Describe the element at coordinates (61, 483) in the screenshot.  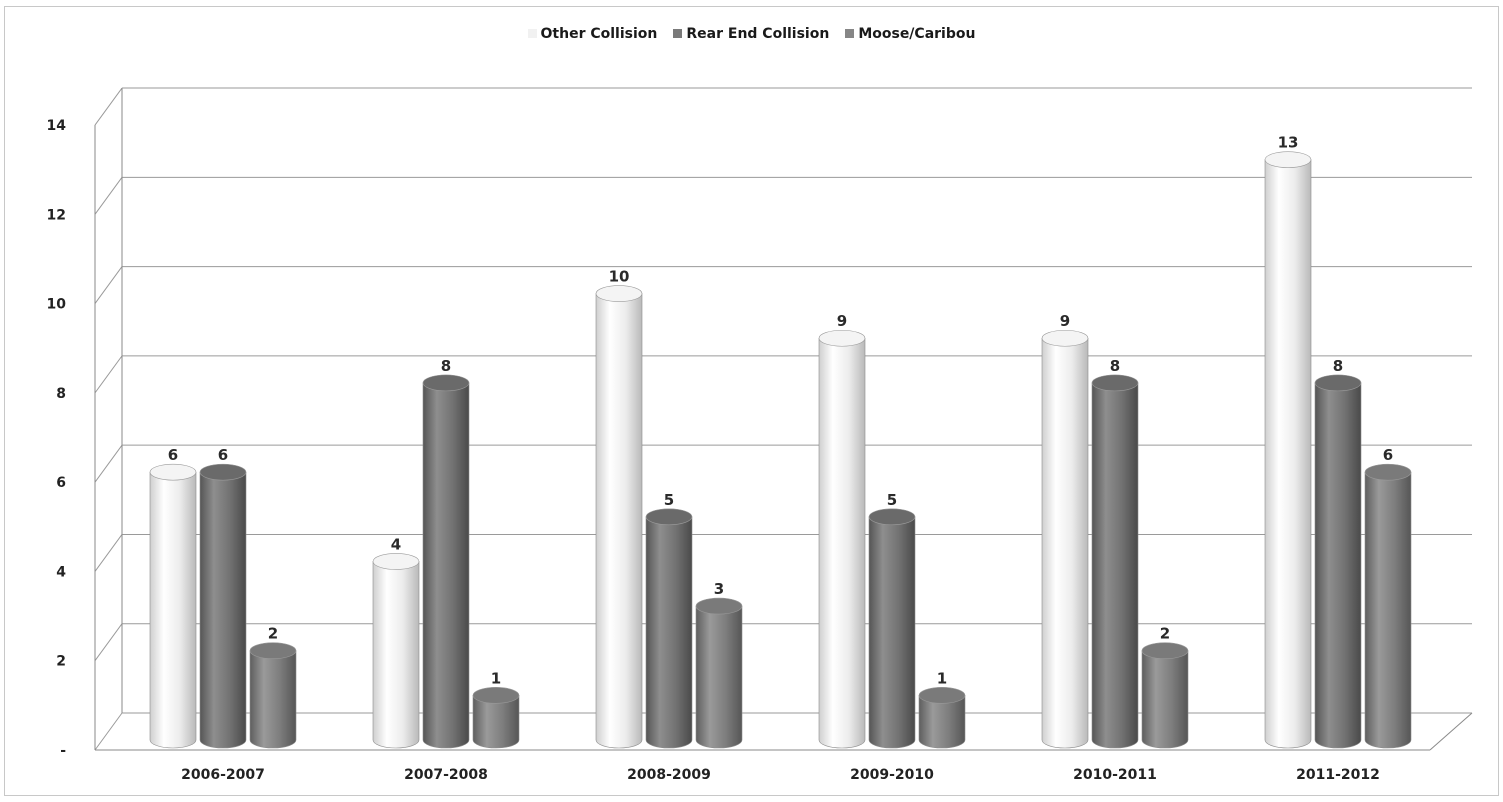
I see `y-tick-label: 6` at that location.